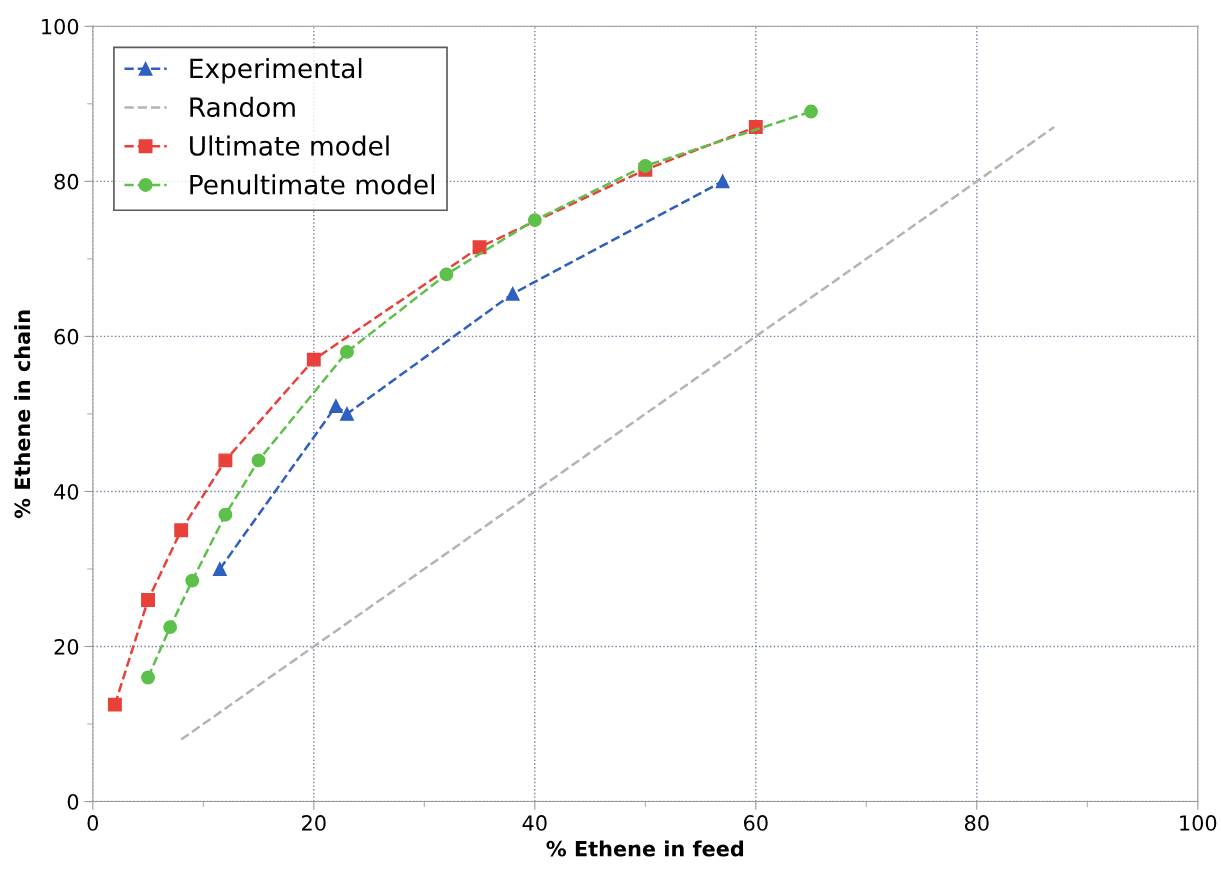 Image resolution: width=1221 pixels, height=876 pixels. Describe the element at coordinates (93, 823) in the screenshot. I see `x-tick-label: 0` at that location.